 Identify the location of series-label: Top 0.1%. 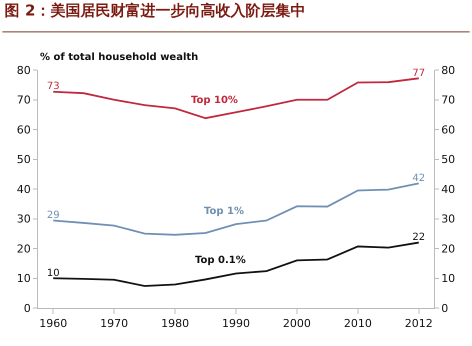
(220, 260).